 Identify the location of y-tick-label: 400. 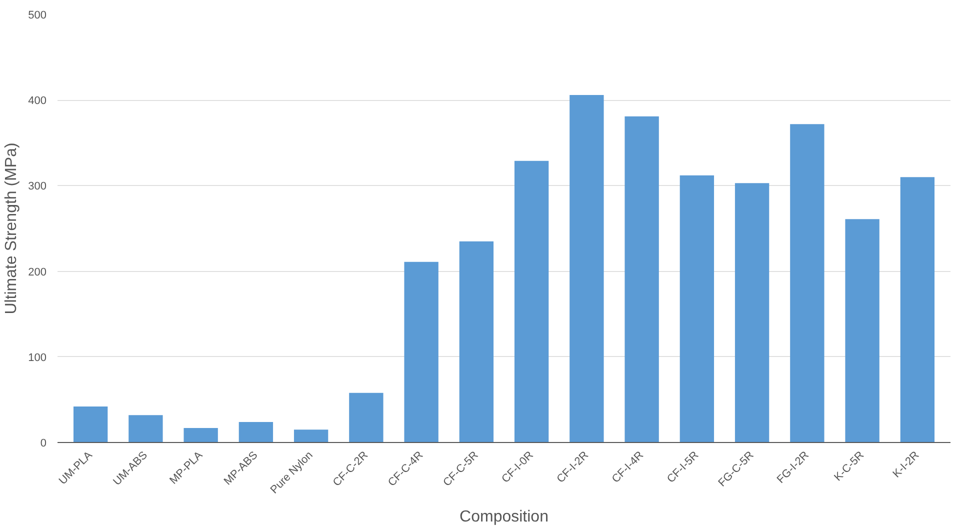
(37, 101).